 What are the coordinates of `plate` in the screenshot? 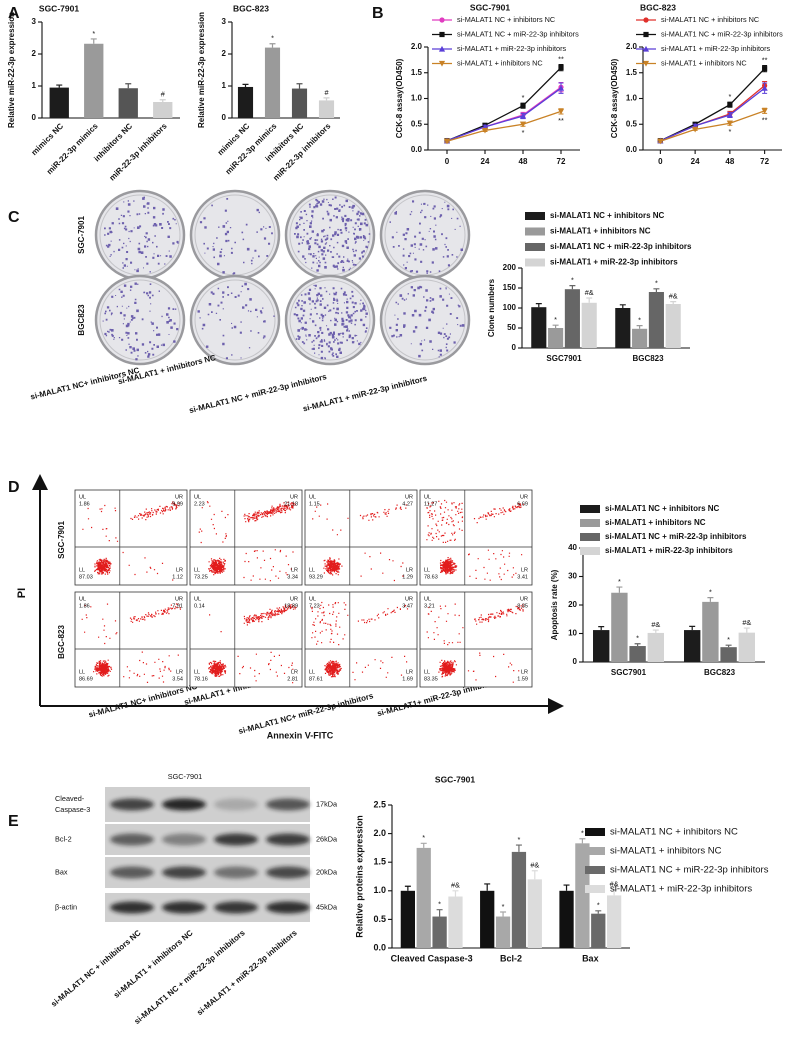 It's located at (140, 320).